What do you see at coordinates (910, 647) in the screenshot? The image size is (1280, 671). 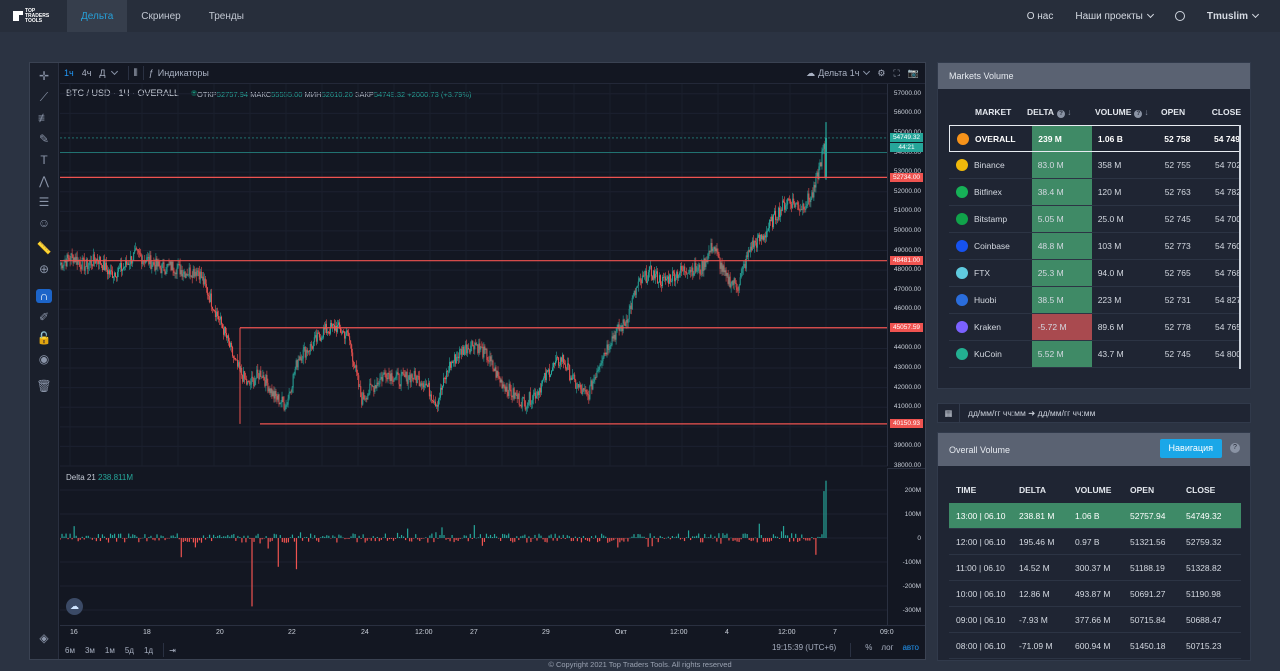 I see `auto-scale-toggle: авто` at bounding box center [910, 647].